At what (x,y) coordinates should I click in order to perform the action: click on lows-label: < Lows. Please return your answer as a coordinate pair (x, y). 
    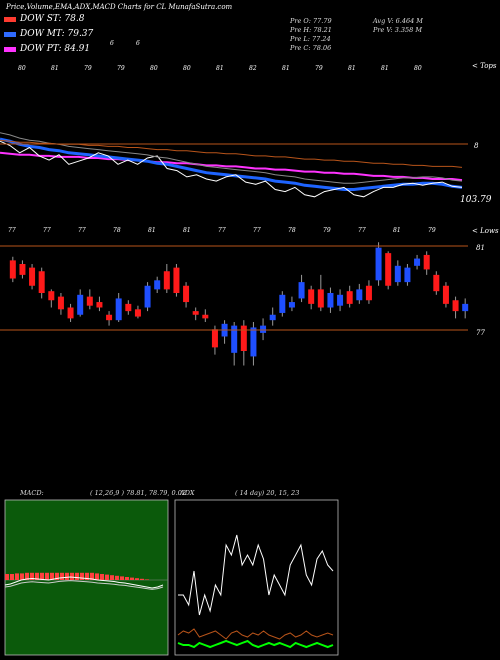
    Looking at the image, I should click on (485, 231).